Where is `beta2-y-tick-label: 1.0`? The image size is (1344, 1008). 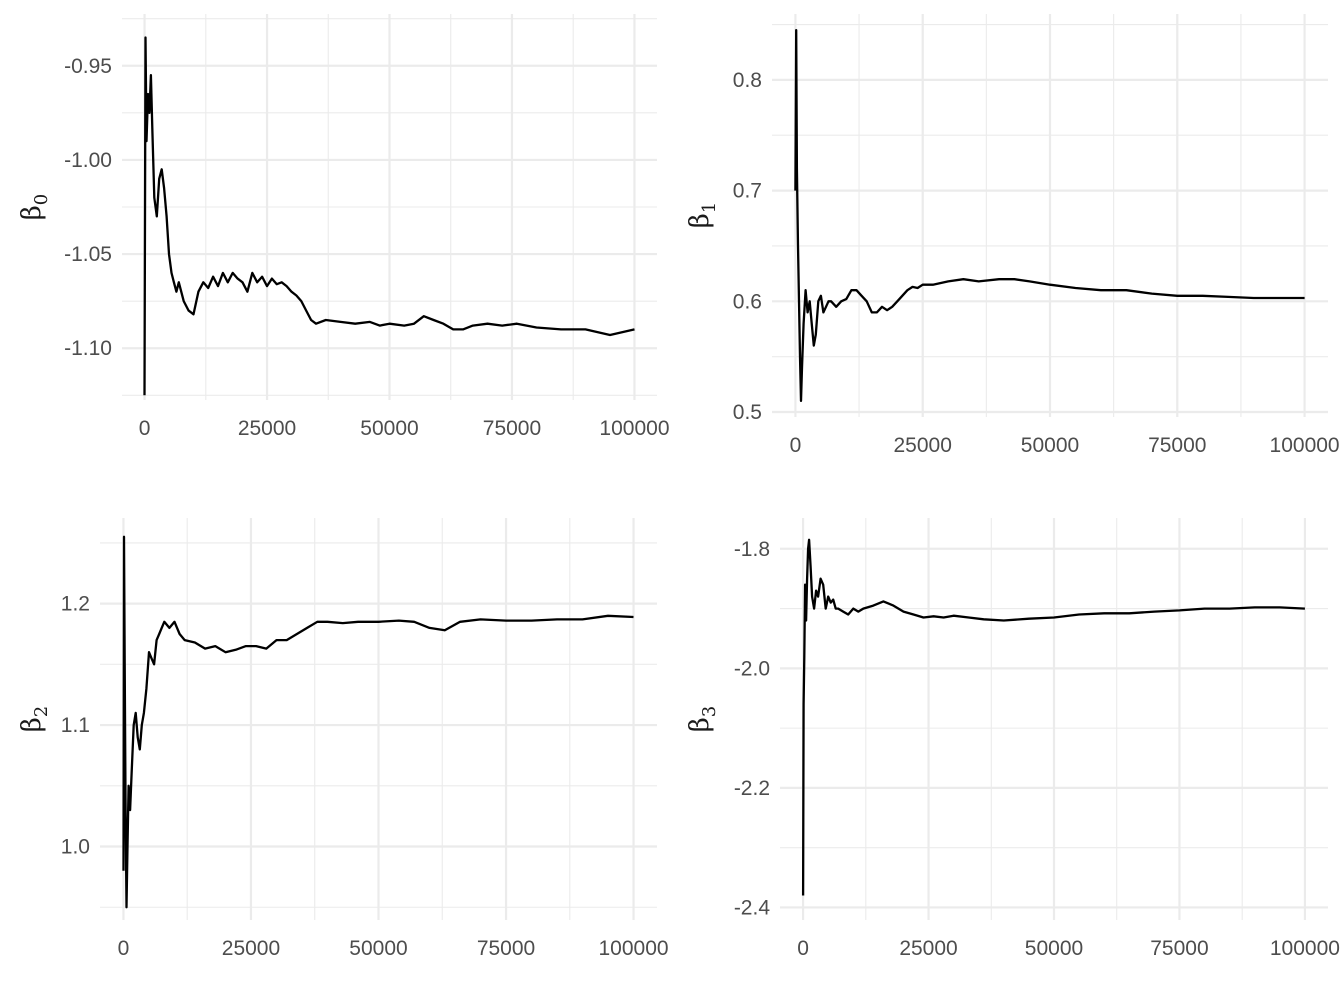
beta2-y-tick-label: 1.0 is located at coordinates (75, 847).